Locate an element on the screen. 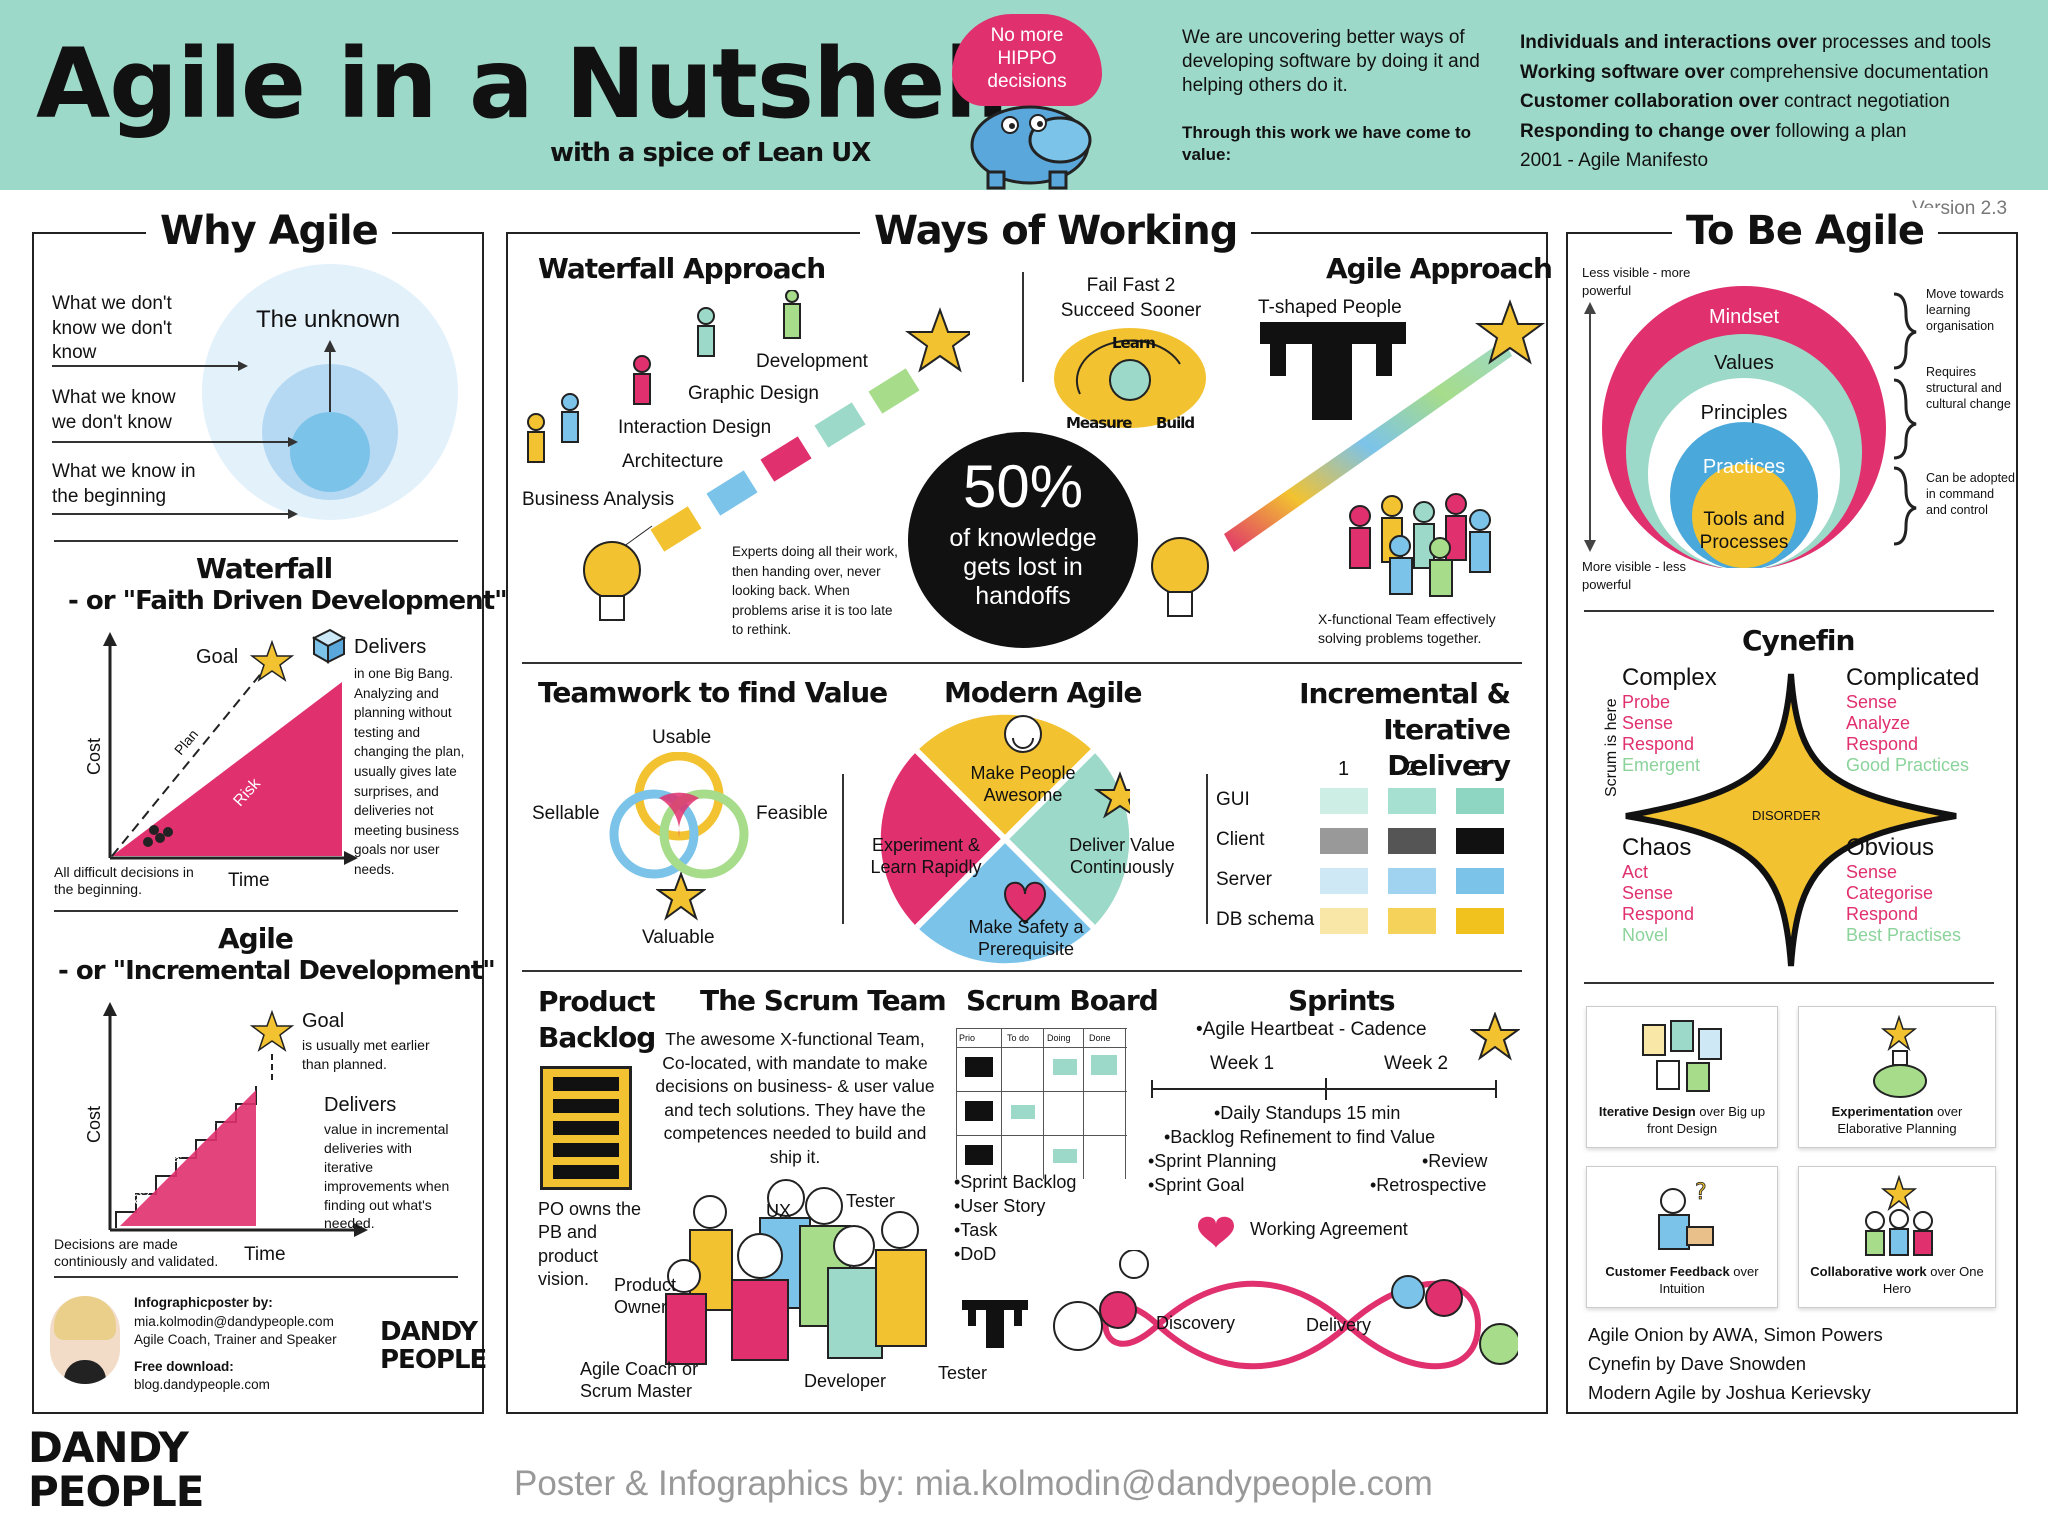 This screenshot has width=2048, height=1536. delivery-label: Delivery is located at coordinates (1339, 1325).